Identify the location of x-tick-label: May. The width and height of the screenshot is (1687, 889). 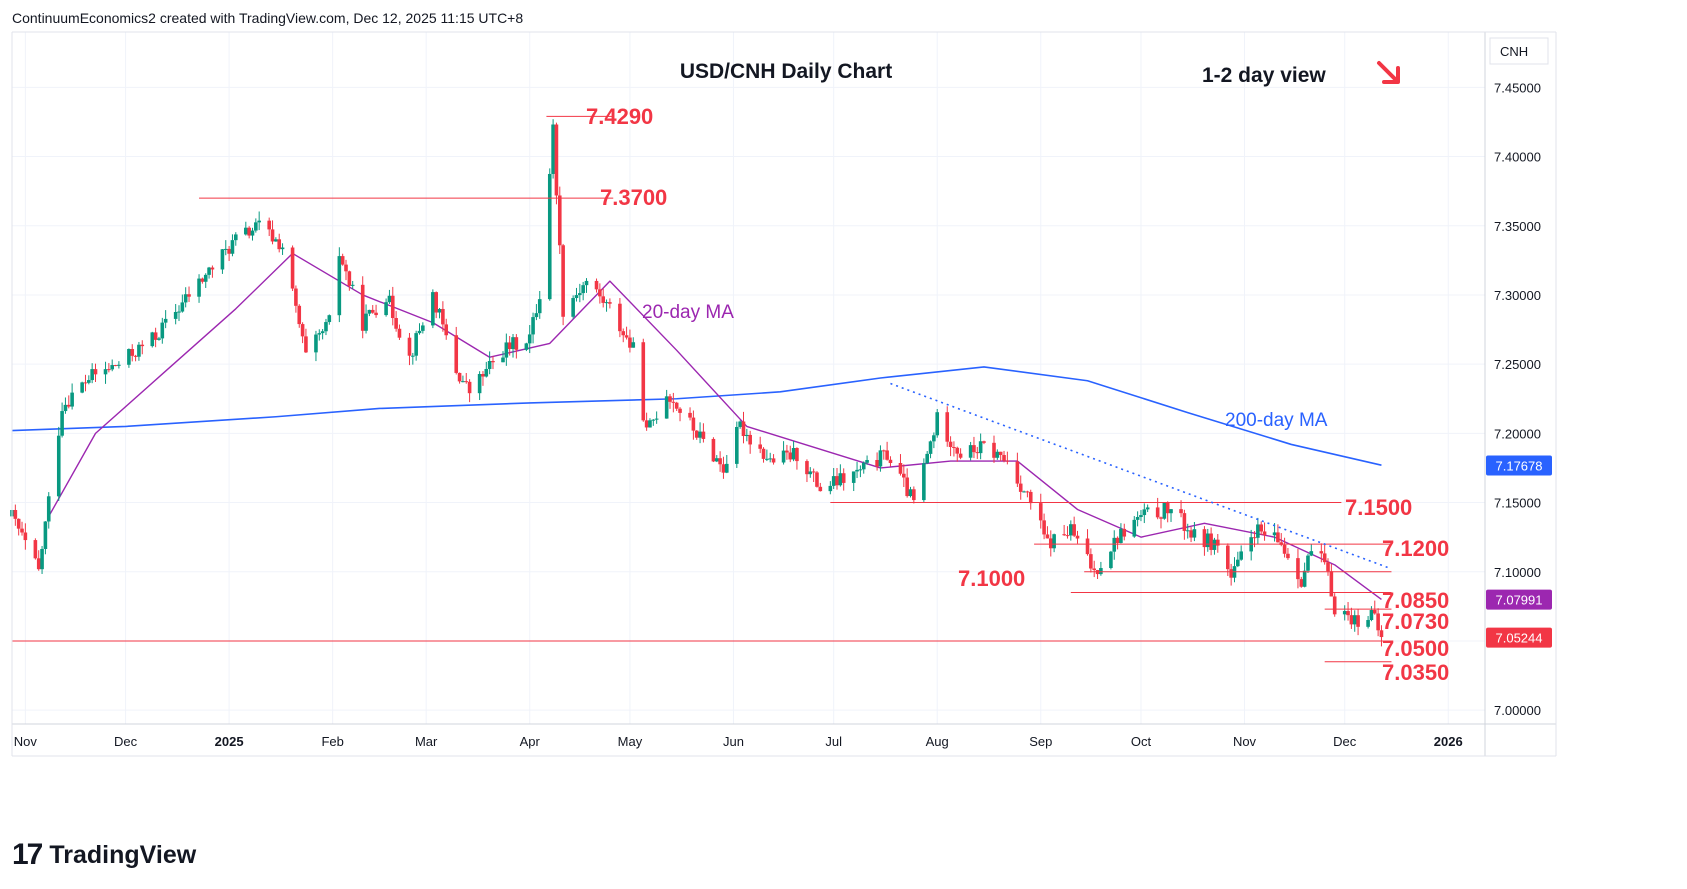
(630, 741).